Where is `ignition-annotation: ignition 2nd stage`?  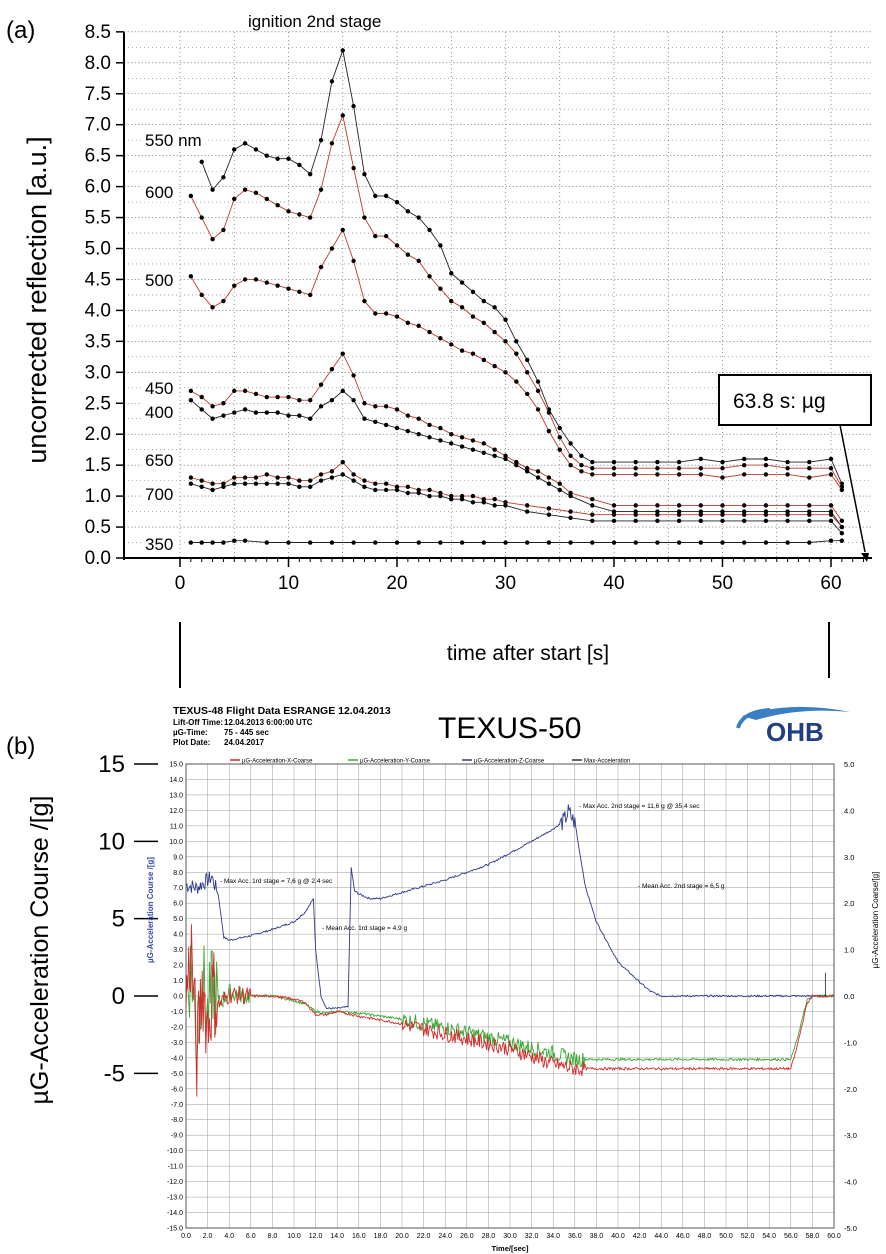
ignition-annotation: ignition 2nd stage is located at coordinates (314, 21).